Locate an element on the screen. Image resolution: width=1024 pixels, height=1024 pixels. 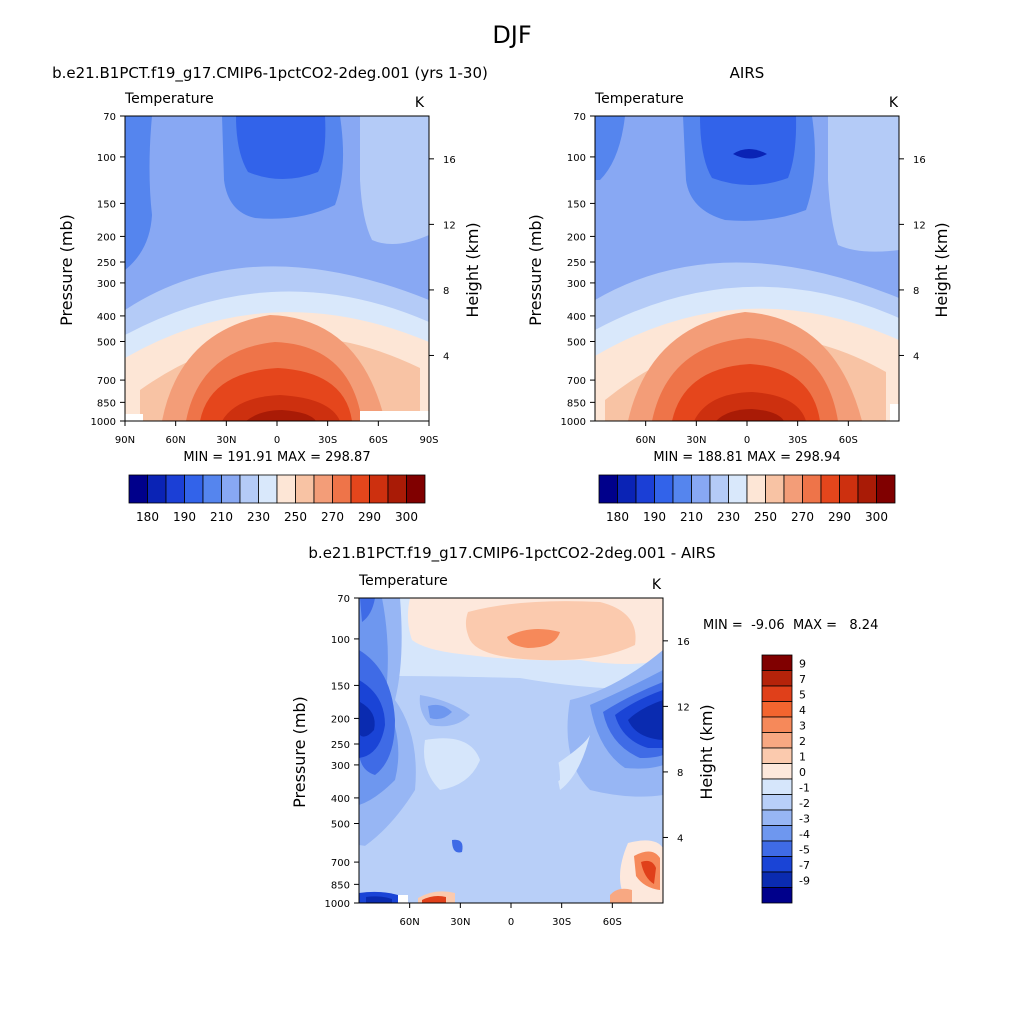
colorbar-label: 9 is located at coordinates (802, 664).